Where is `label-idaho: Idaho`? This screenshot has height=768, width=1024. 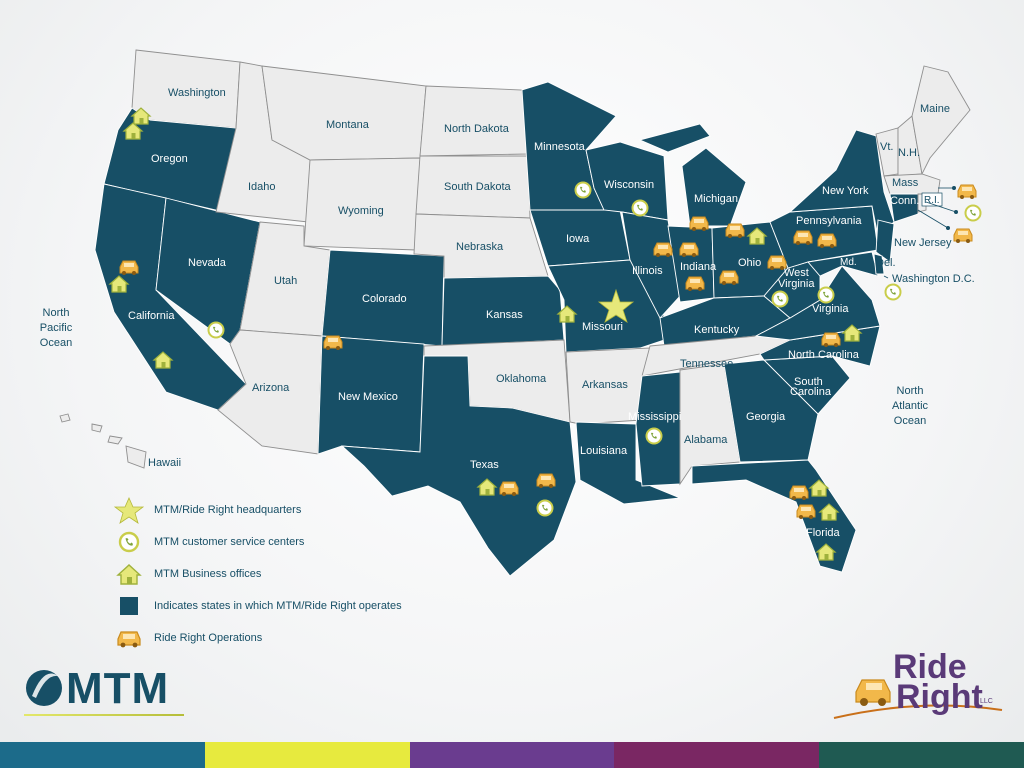
label-idaho: Idaho is located at coordinates (262, 187).